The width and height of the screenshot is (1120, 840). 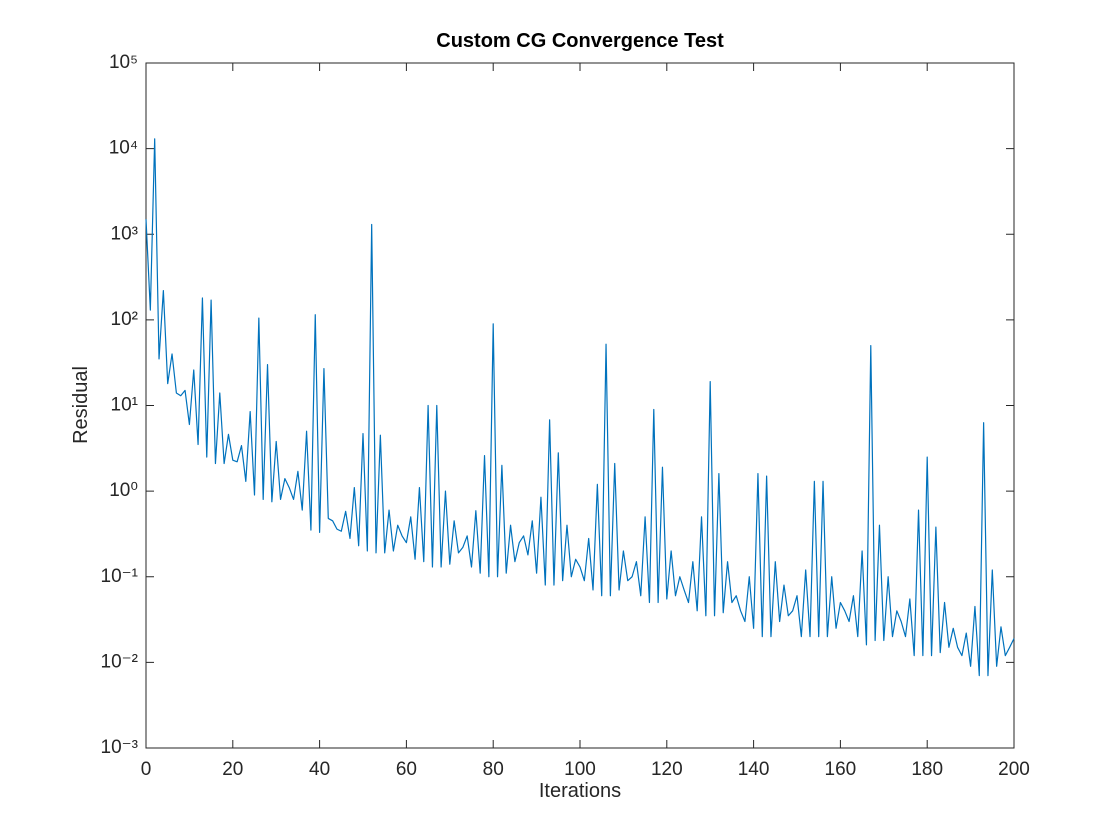 I want to click on y-tick-label: 10⁰, so click(x=123, y=490).